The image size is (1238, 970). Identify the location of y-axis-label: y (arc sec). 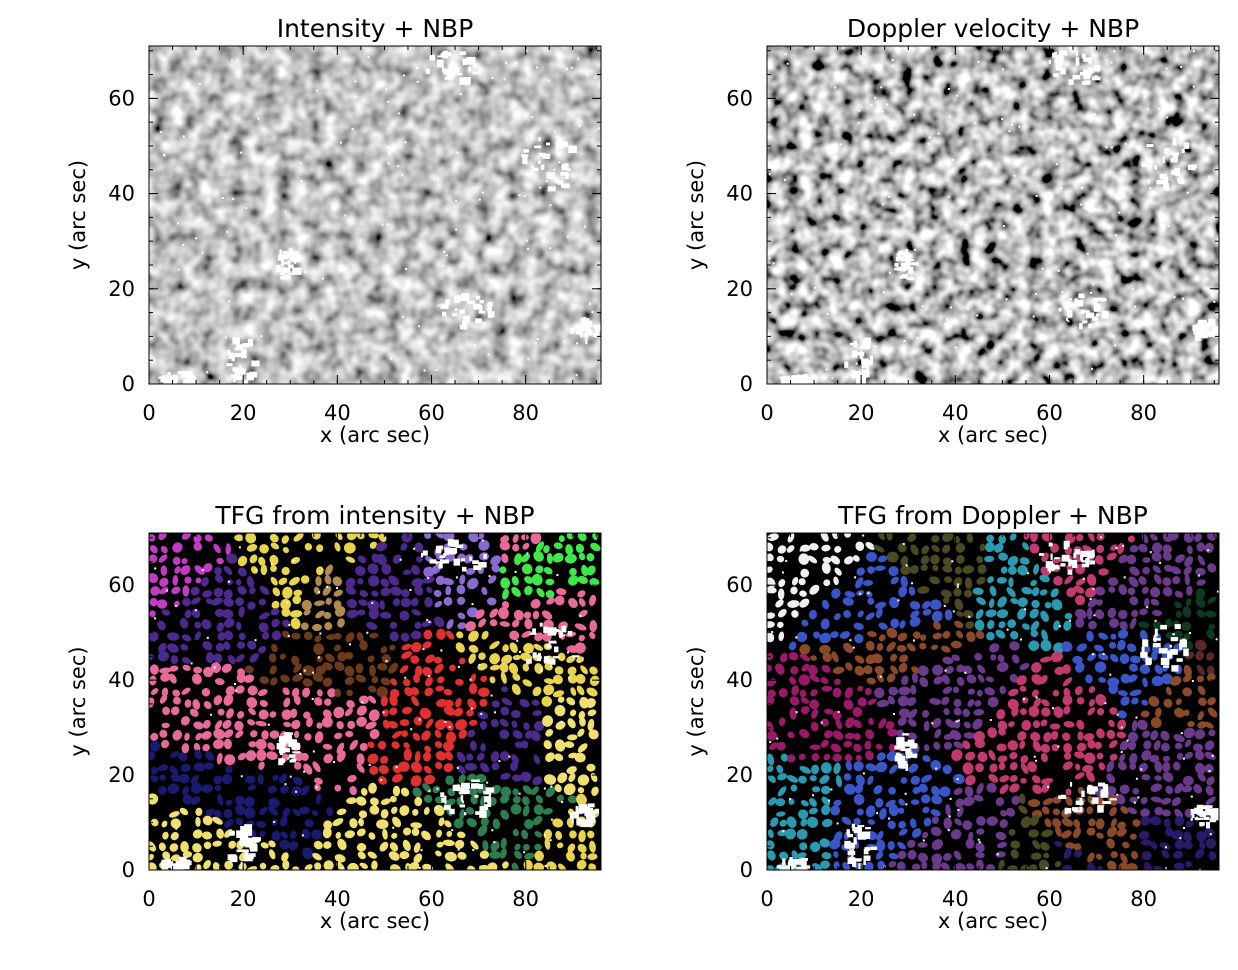
(696, 701).